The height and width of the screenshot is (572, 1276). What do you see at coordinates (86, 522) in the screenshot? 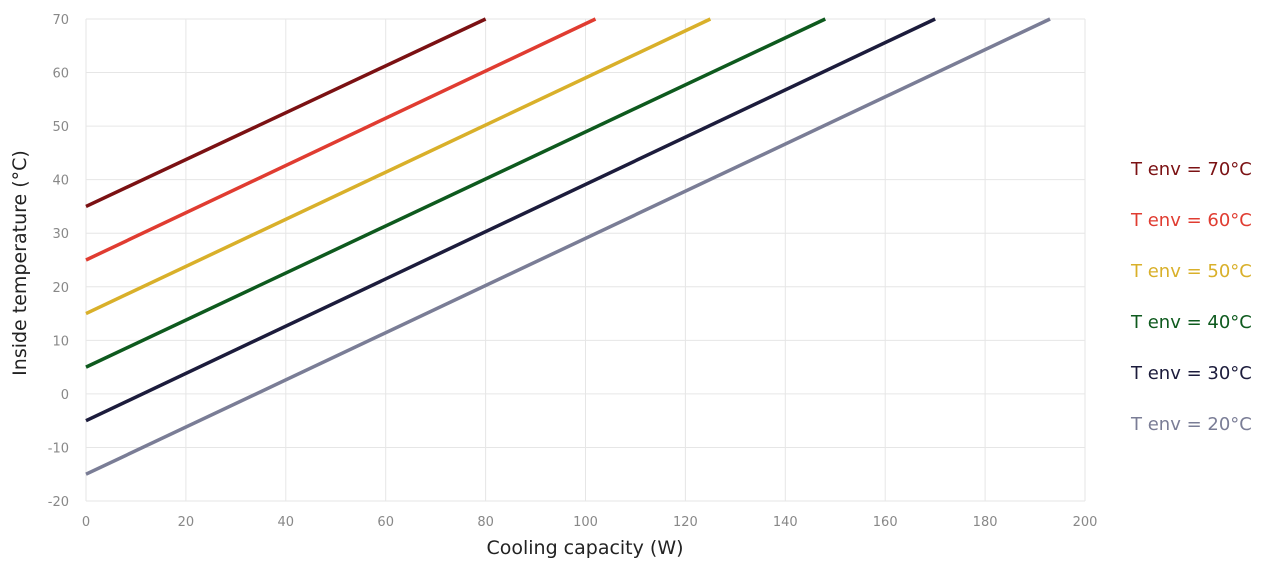
I see `x-tick-label: 0` at bounding box center [86, 522].